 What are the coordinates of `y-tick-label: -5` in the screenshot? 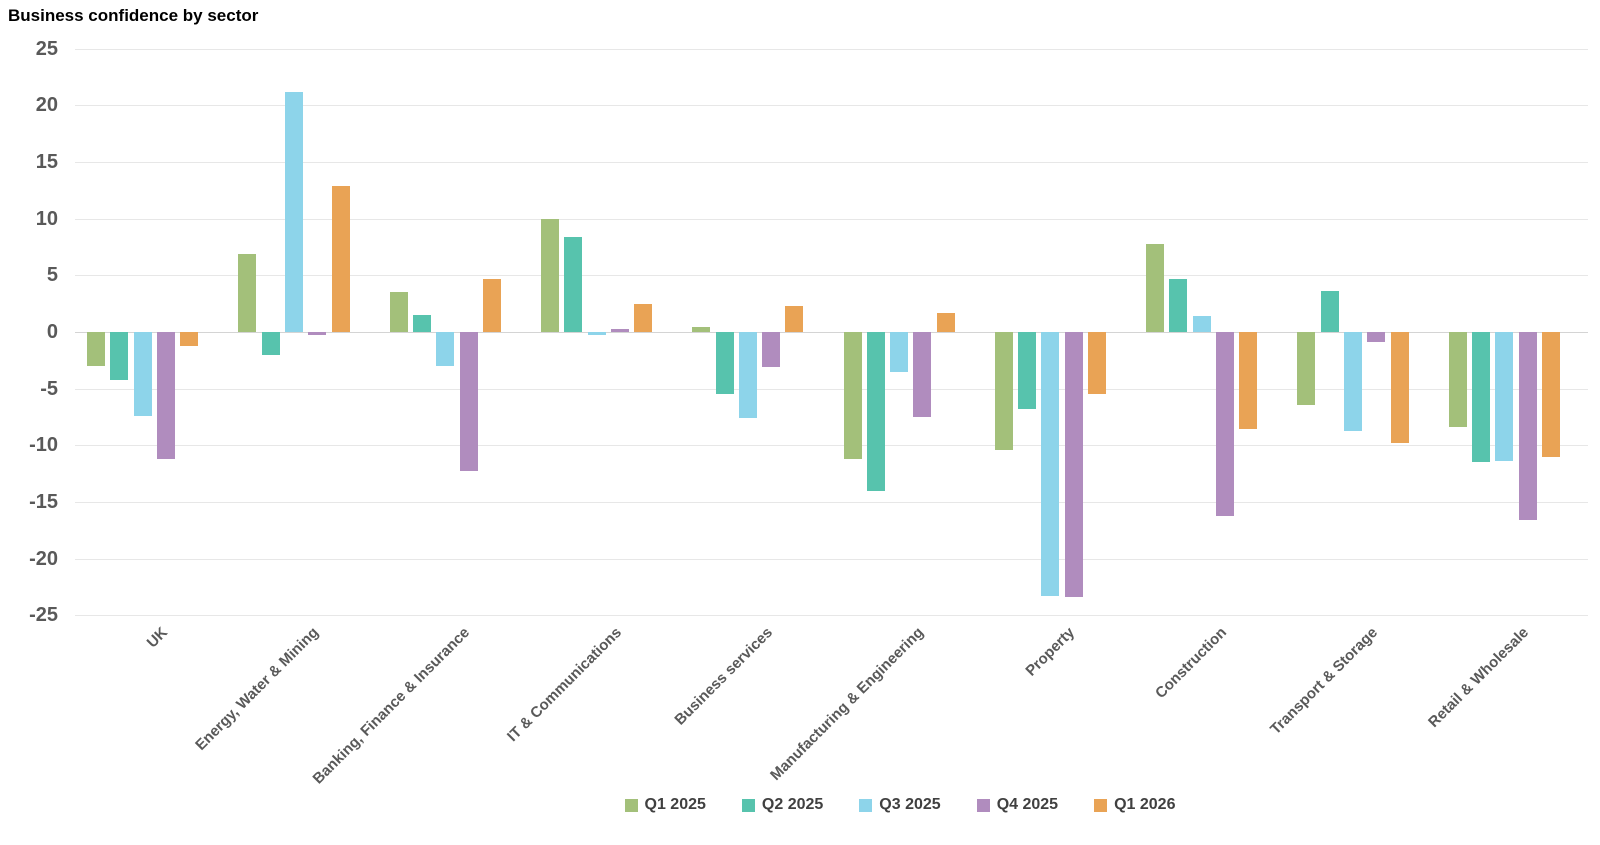 It's located at (49, 388).